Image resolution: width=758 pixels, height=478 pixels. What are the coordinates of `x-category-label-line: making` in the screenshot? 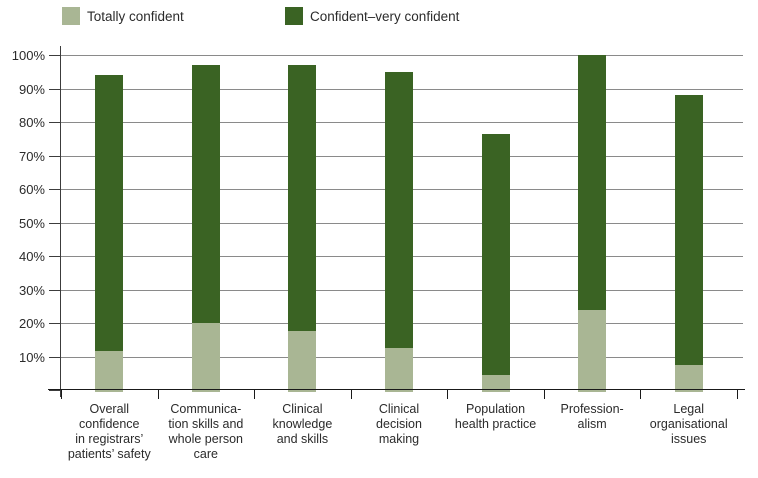 It's located at (399, 439).